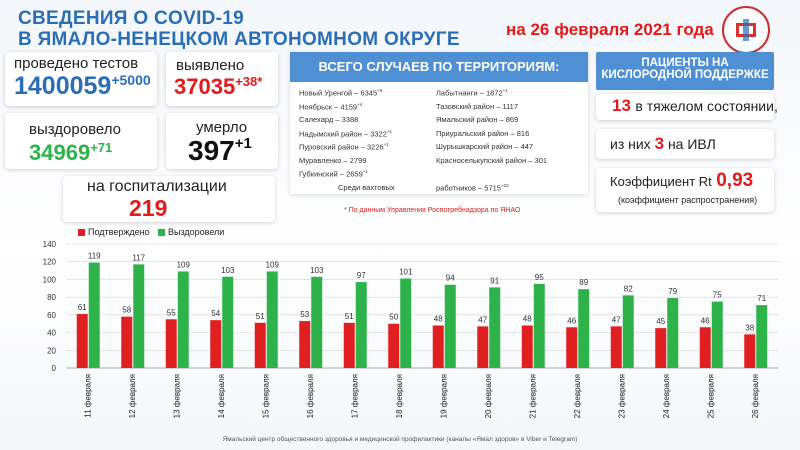  I want to click on territory-name: Пуровский район, so click(329, 147).